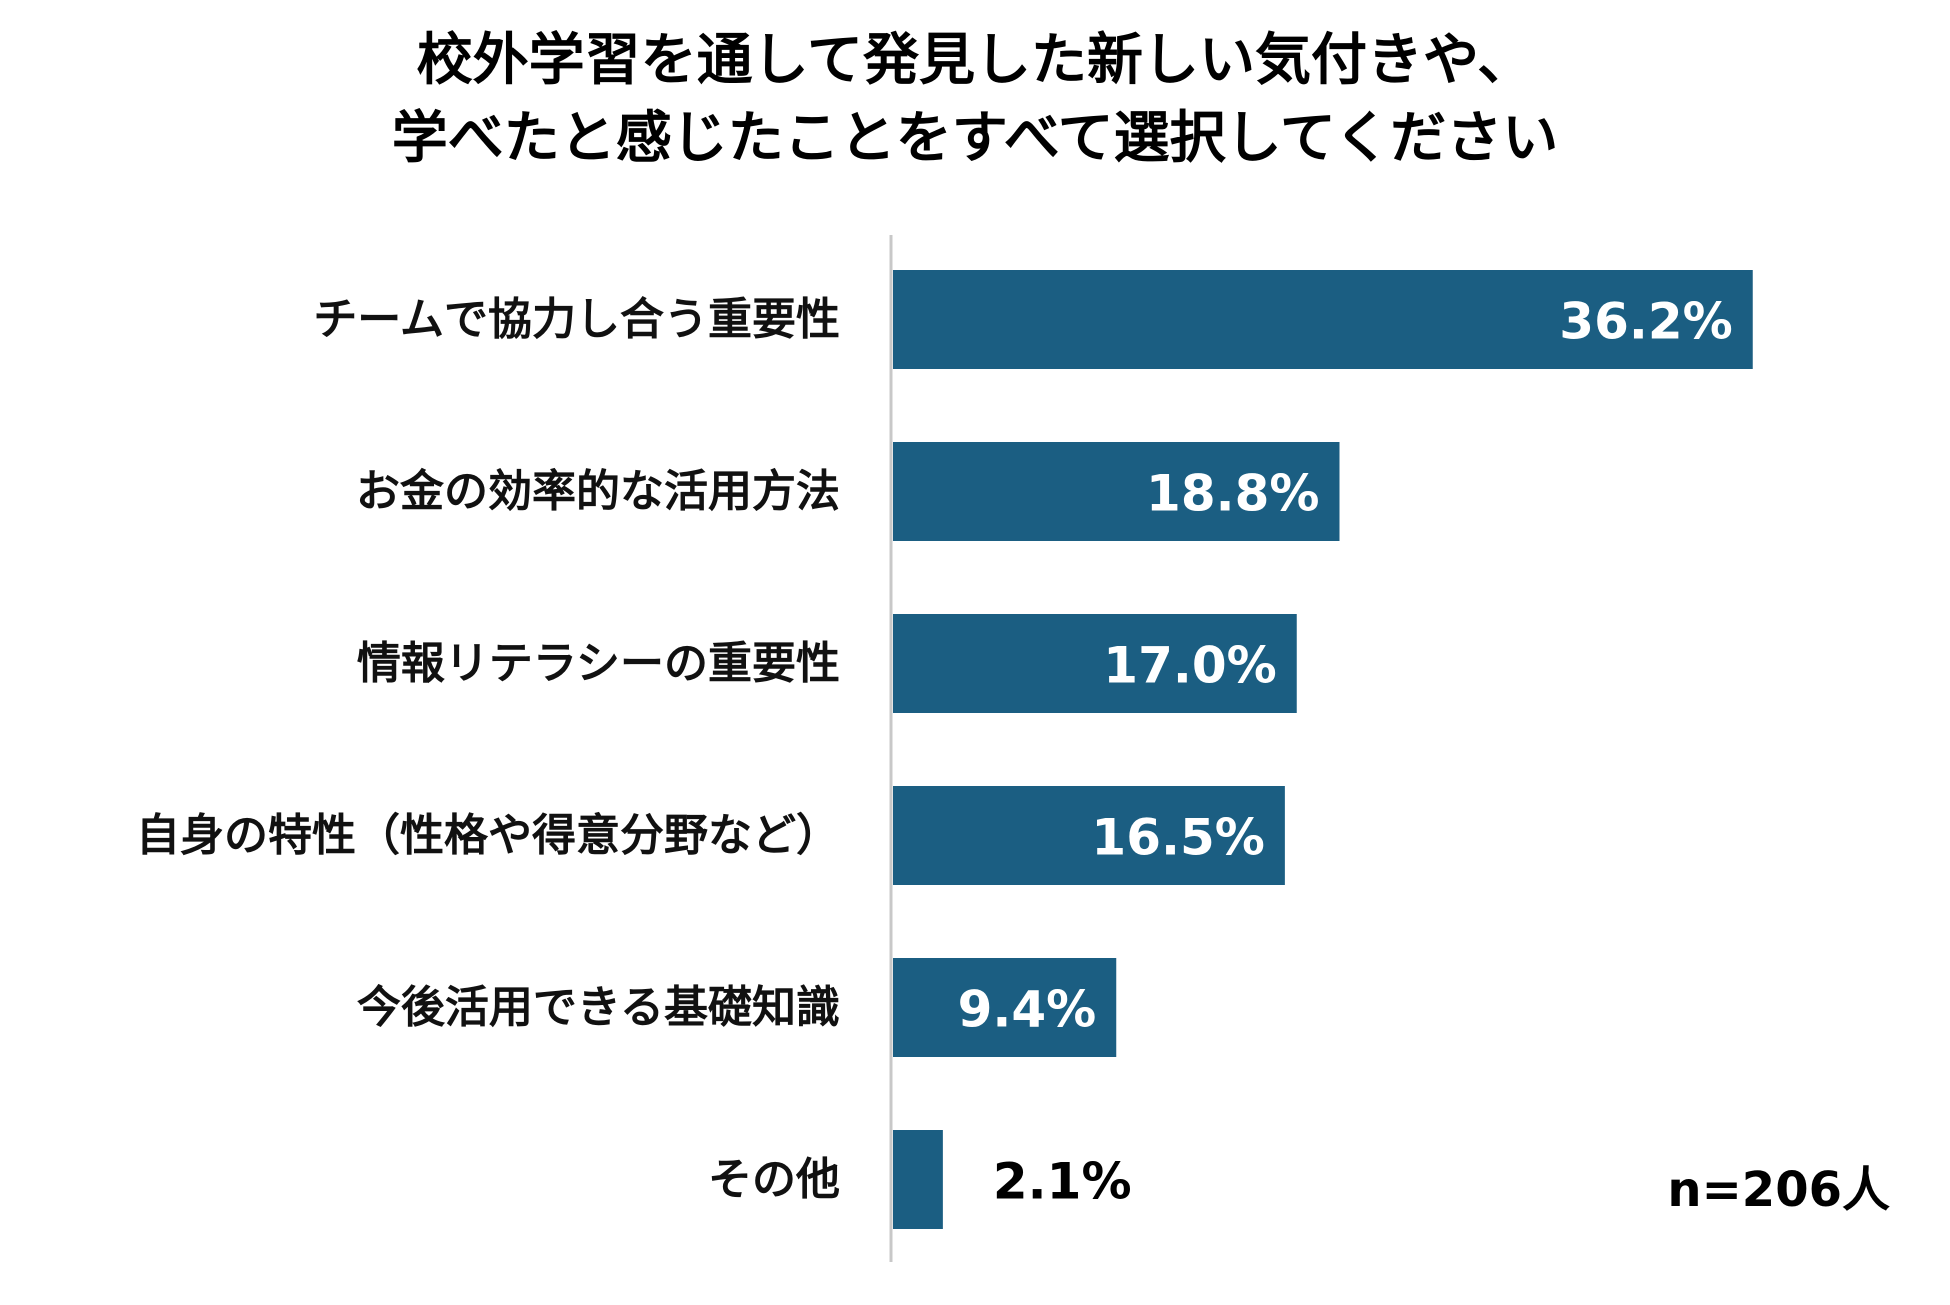 The image size is (1950, 1305). I want to click on category-label: お金の効率的な活用方法, so click(598, 491).